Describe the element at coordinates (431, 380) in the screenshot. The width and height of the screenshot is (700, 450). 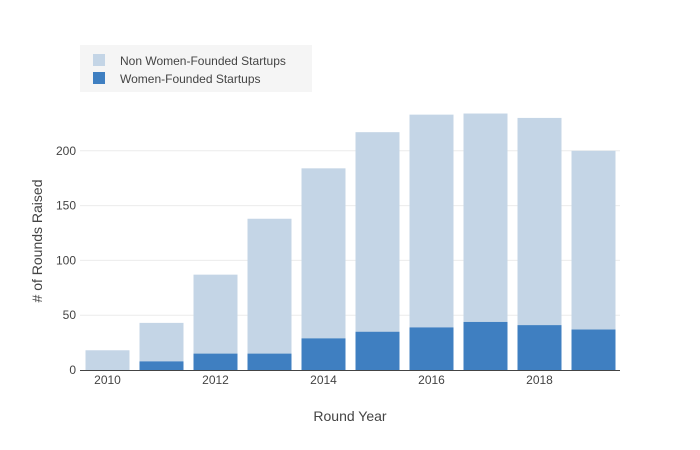
I see `x-tick-label: 2016` at that location.